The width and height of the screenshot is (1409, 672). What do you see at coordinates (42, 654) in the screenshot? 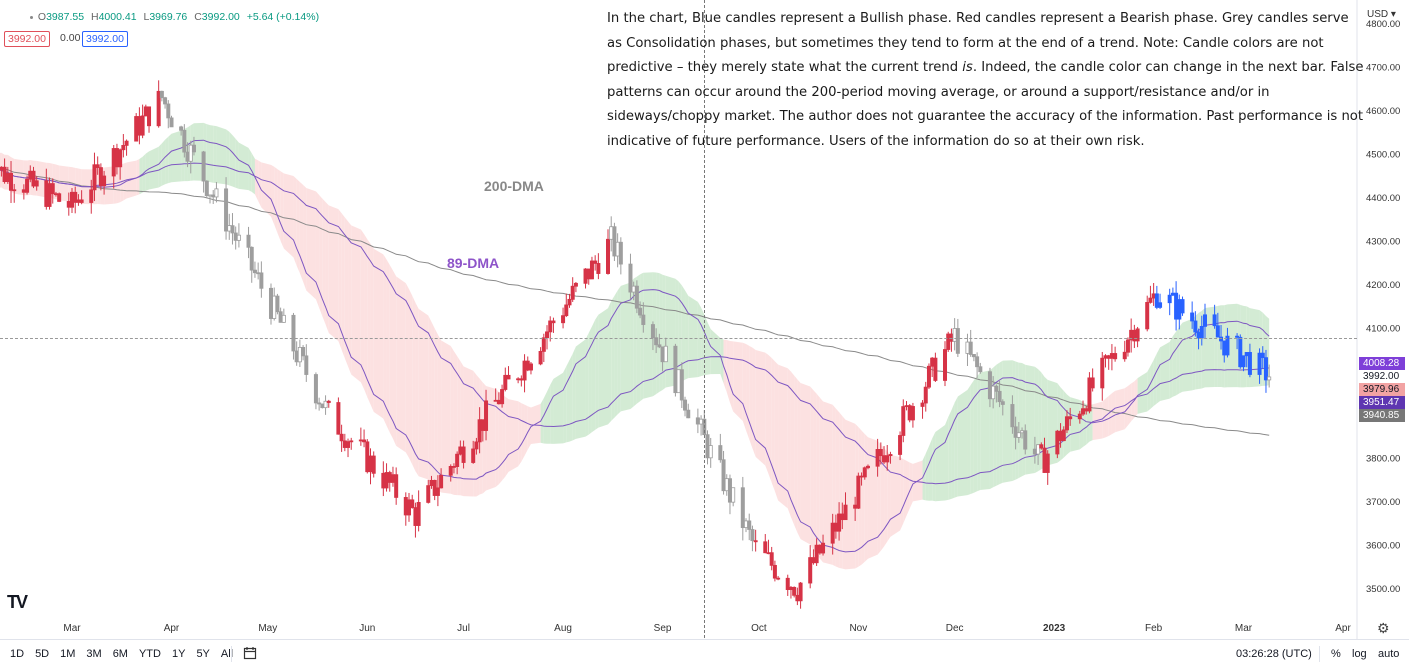
I see `range-5d: 5D` at bounding box center [42, 654].